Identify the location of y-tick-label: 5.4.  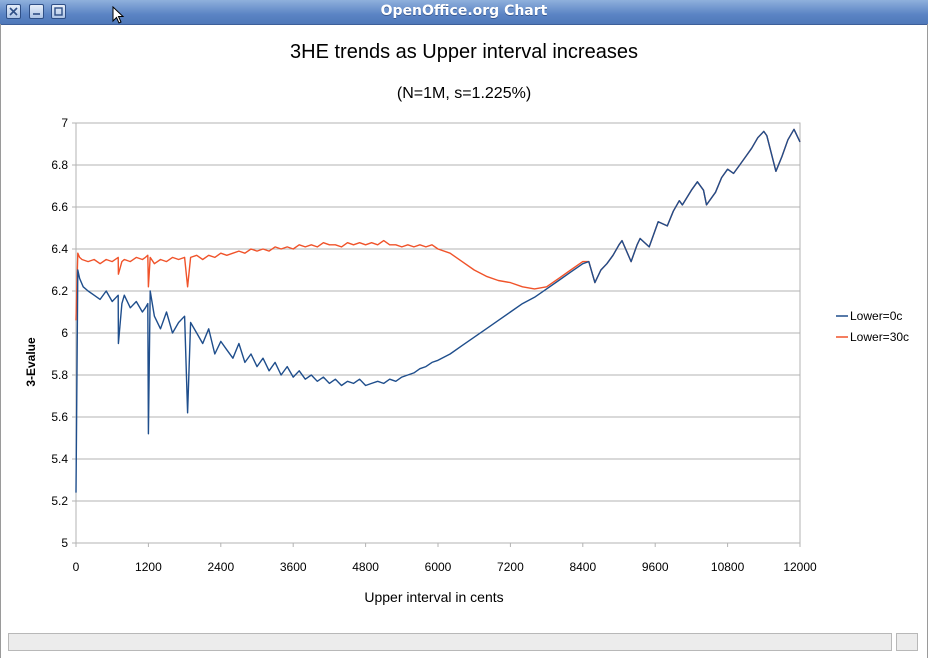
(59, 459).